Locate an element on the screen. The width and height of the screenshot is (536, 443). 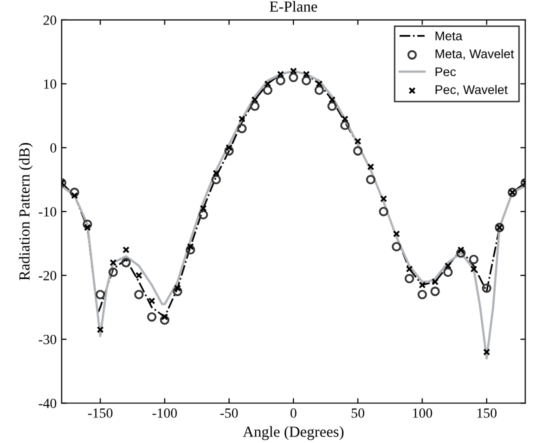
legend-label: Pec is located at coordinates (446, 71).